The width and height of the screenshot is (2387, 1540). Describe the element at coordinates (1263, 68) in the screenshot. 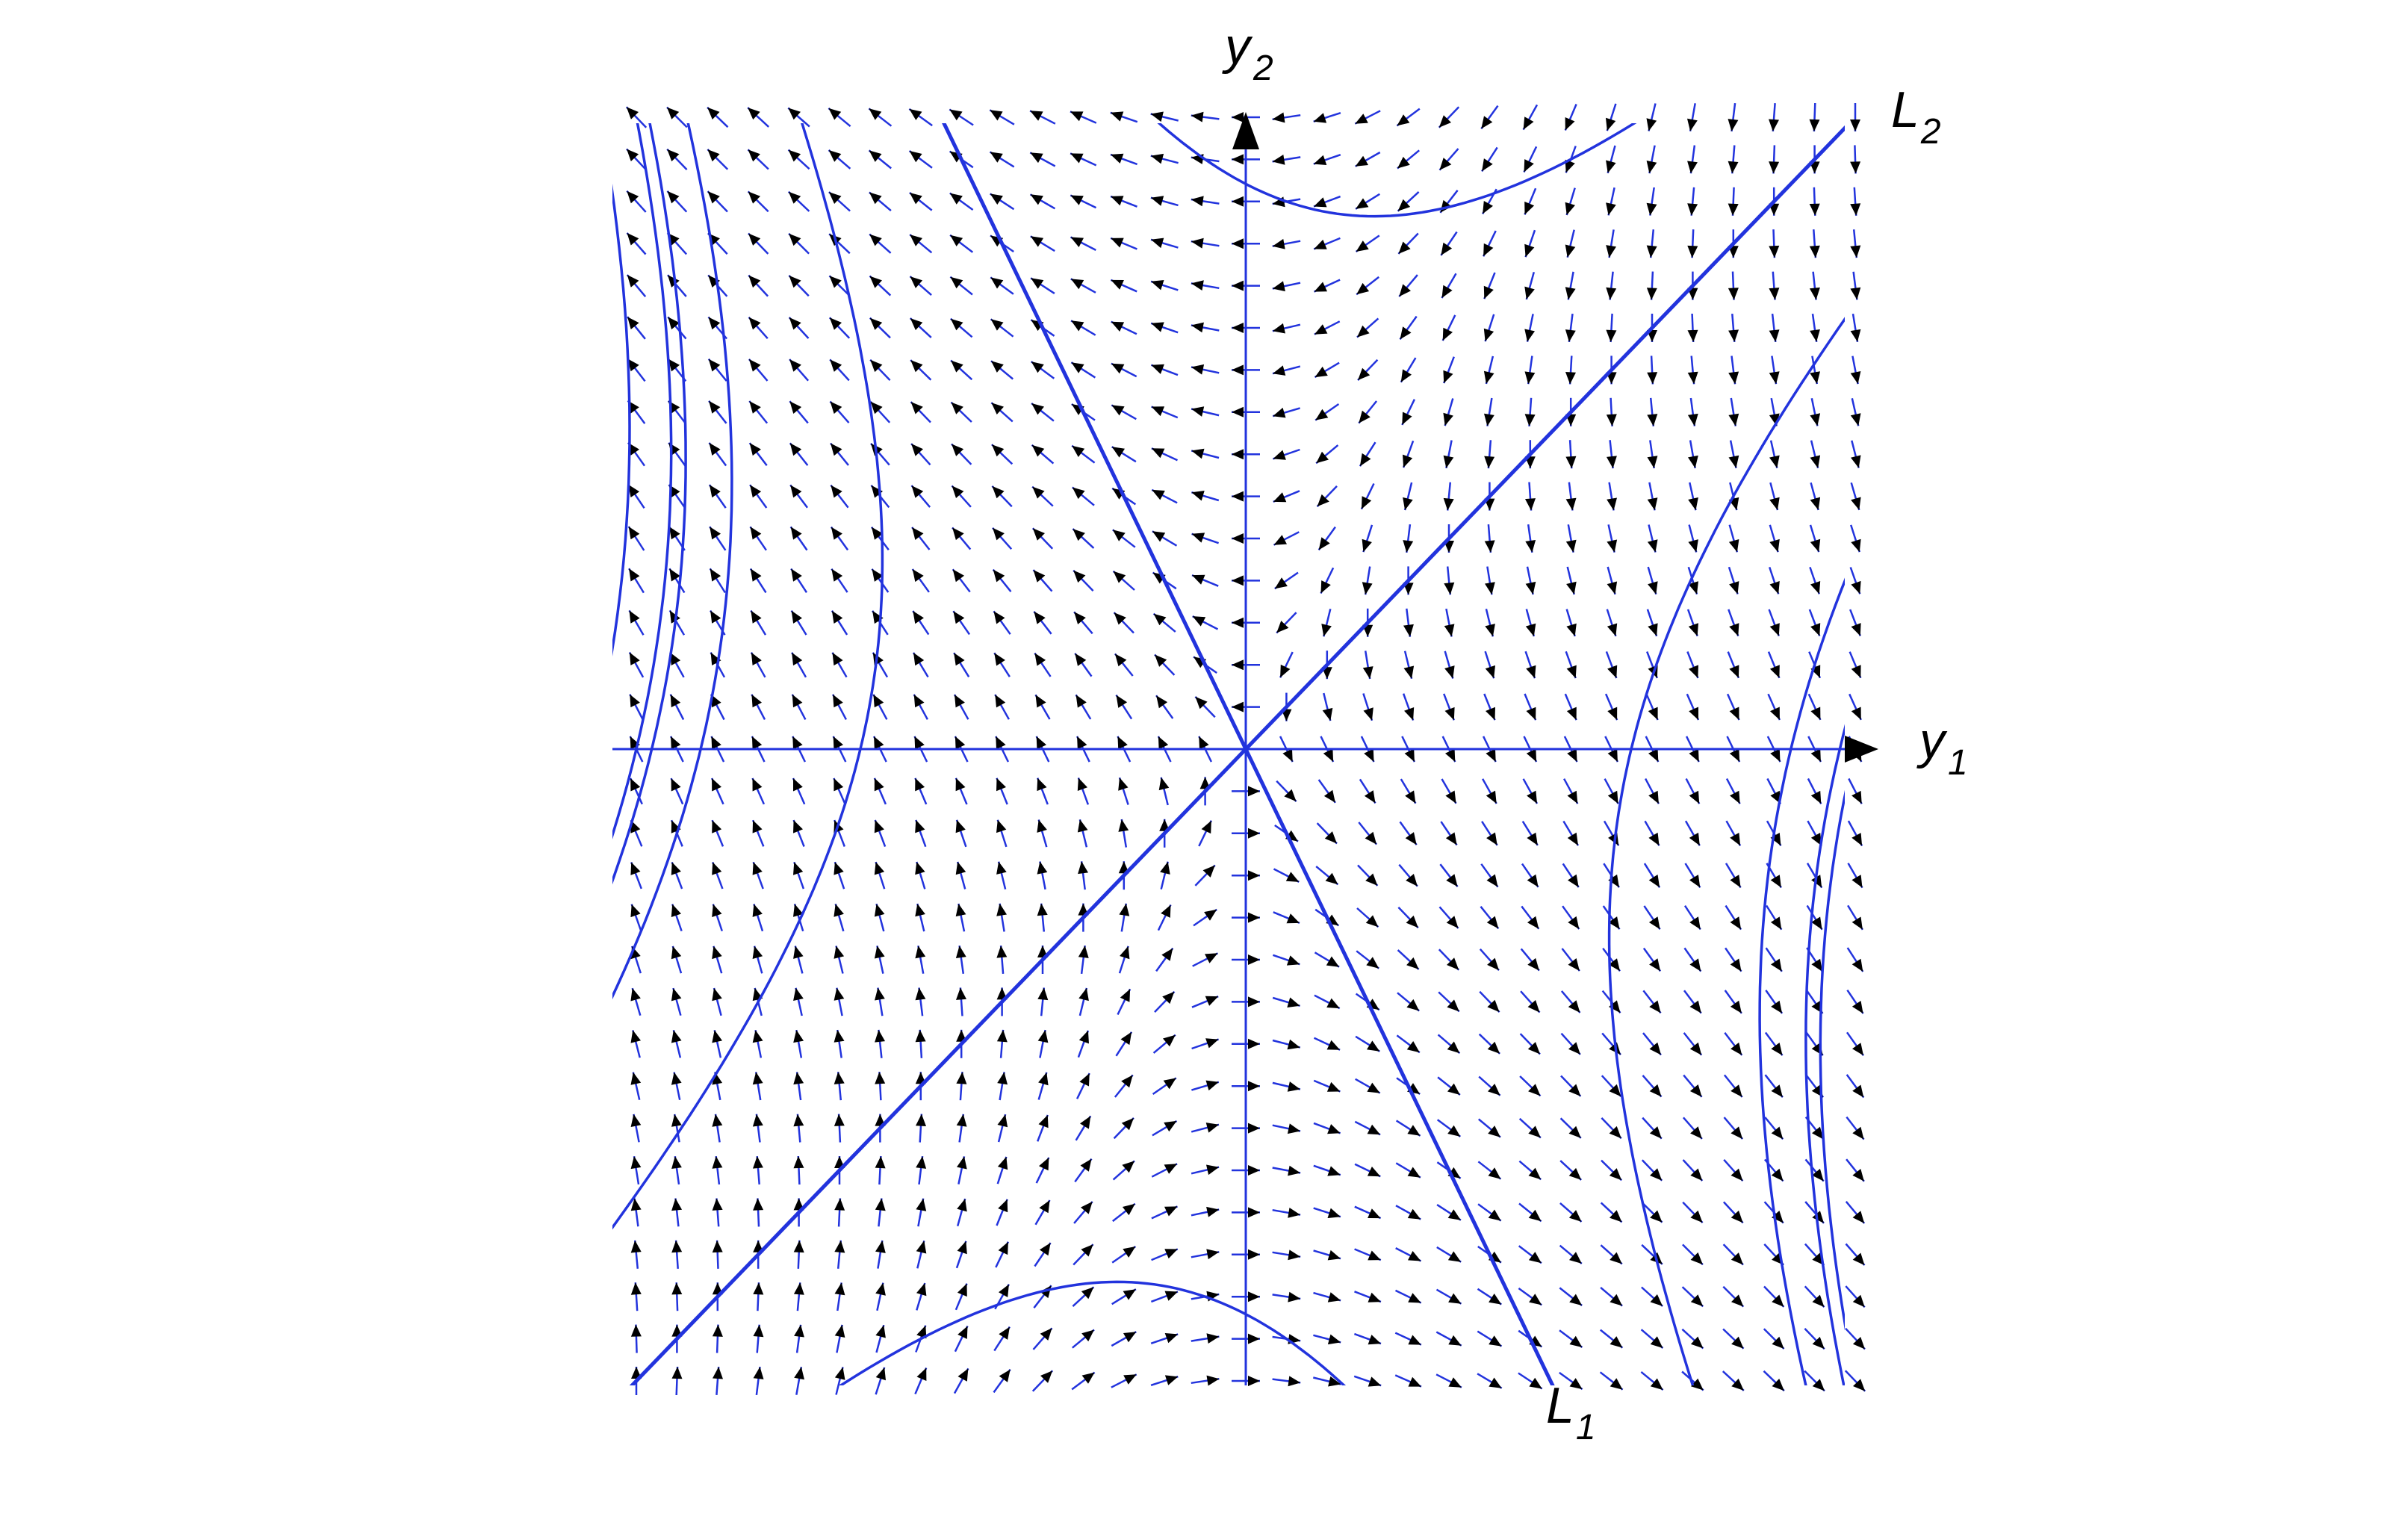

I see `y-axis-label-sub: 2` at that location.